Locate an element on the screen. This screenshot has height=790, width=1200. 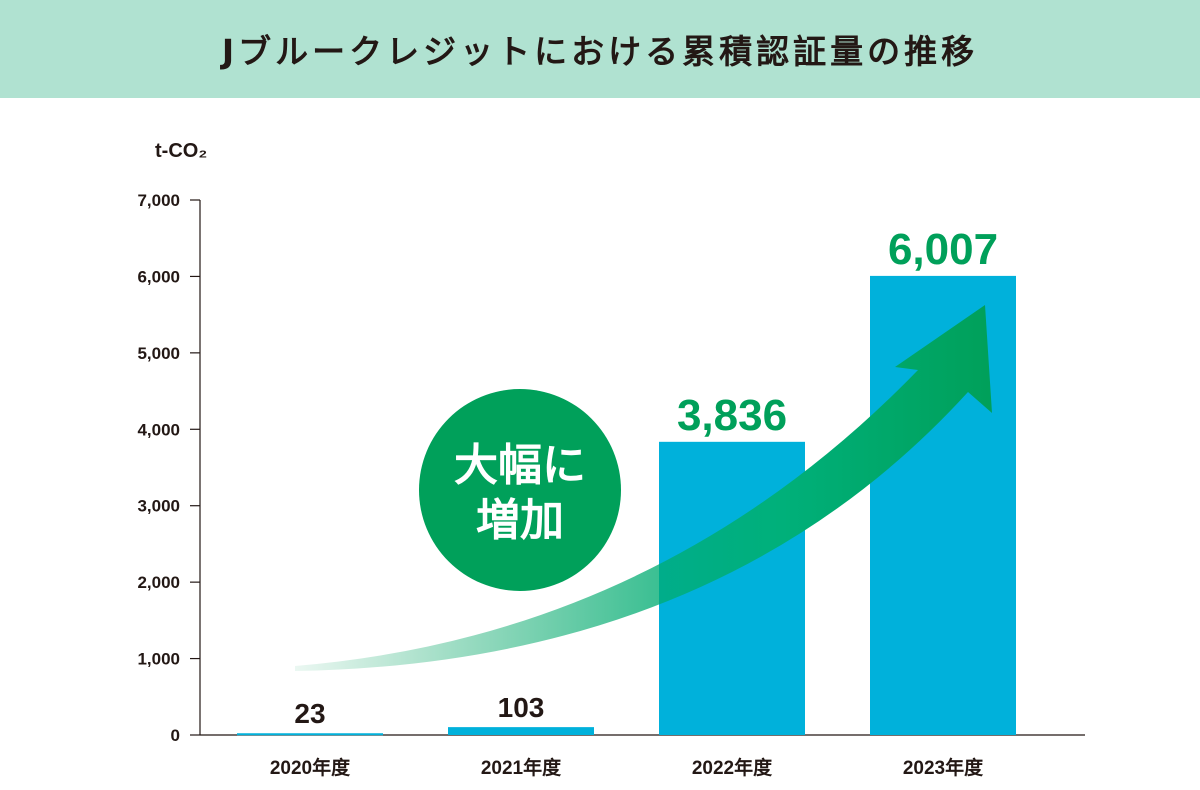
value-label: 6,007 is located at coordinates (943, 249).